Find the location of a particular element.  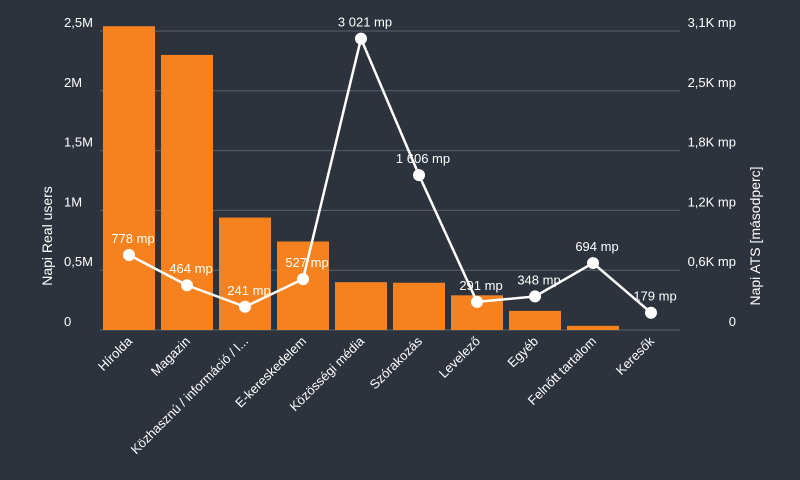

category-label: Szórakozás is located at coordinates (395, 362).